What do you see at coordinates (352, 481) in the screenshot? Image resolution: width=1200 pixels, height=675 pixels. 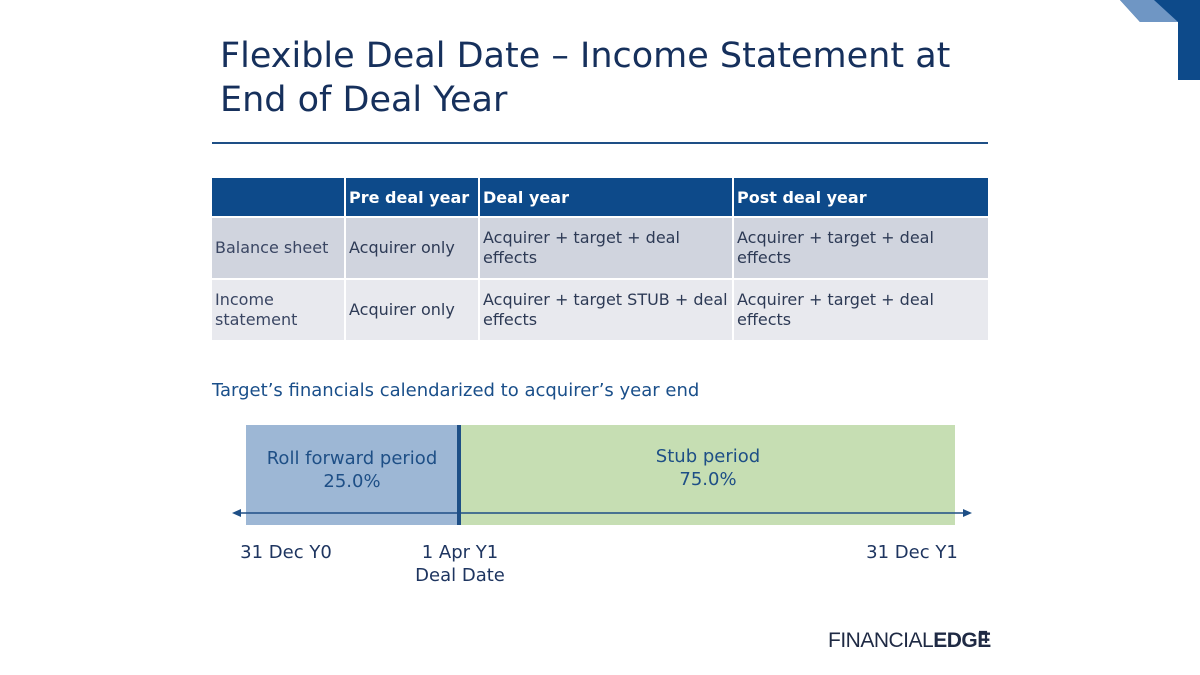 I see `roll-forward-period-percent: 25.0%` at bounding box center [352, 481].